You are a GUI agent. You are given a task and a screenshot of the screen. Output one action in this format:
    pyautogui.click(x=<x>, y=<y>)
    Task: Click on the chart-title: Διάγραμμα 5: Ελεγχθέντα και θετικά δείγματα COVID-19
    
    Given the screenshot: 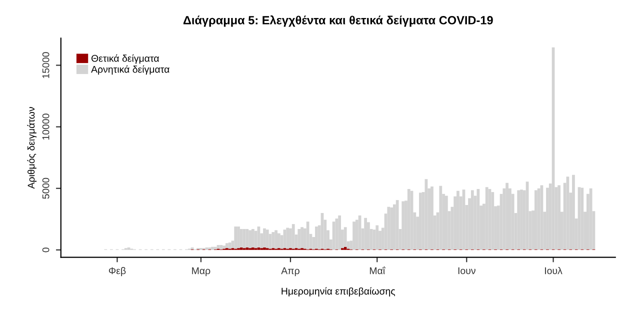 What is the action you would take?
    pyautogui.click(x=338, y=21)
    